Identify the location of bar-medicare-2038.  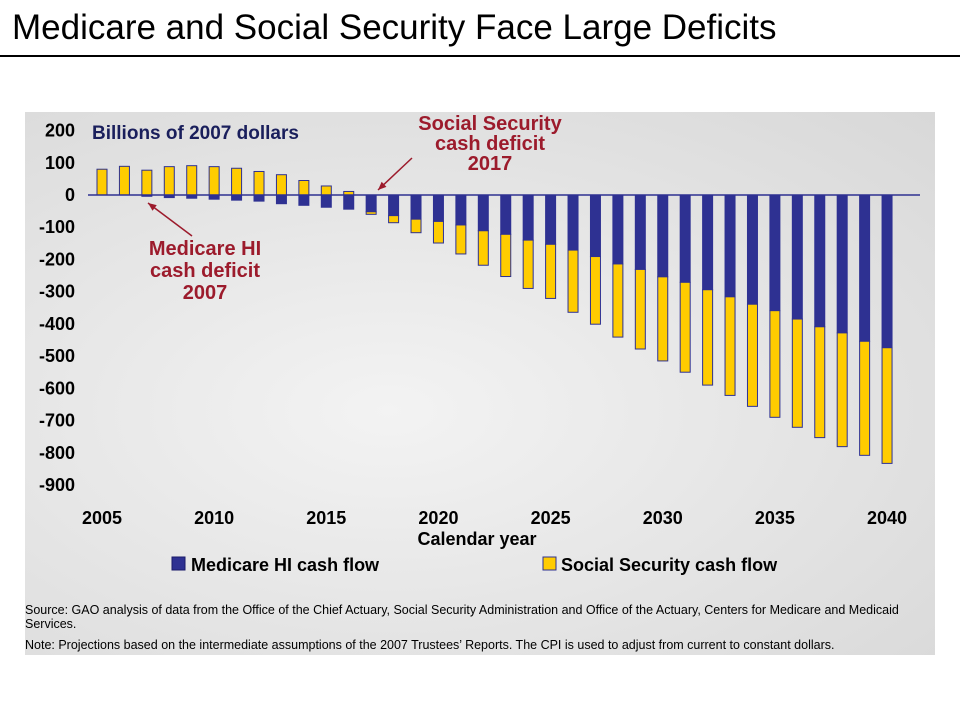
(842, 264).